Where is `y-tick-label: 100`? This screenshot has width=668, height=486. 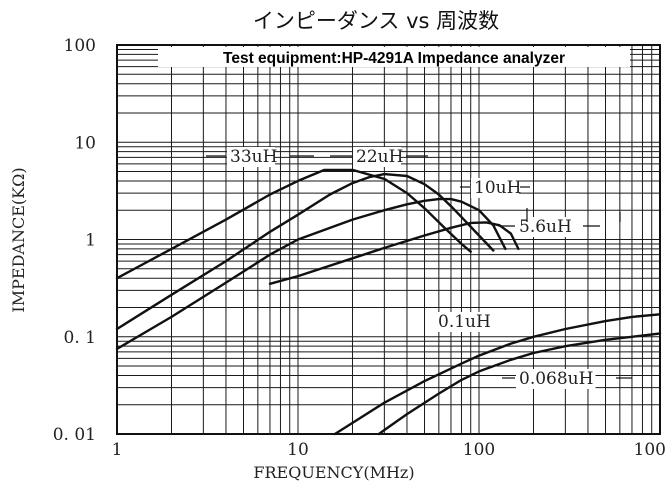 y-tick-label: 100 is located at coordinates (80, 46).